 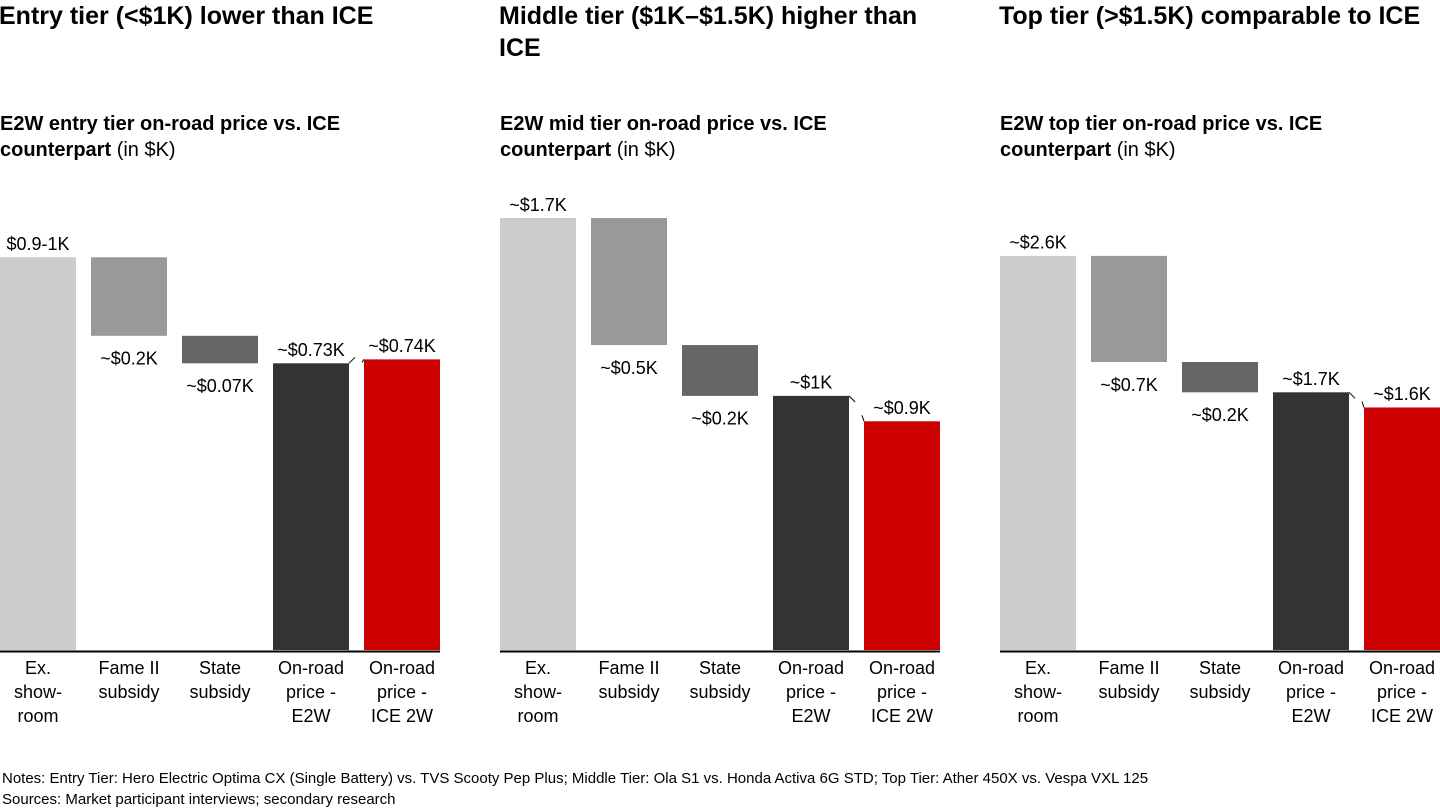 I want to click on value-label: ~$0.73K, so click(x=311, y=350).